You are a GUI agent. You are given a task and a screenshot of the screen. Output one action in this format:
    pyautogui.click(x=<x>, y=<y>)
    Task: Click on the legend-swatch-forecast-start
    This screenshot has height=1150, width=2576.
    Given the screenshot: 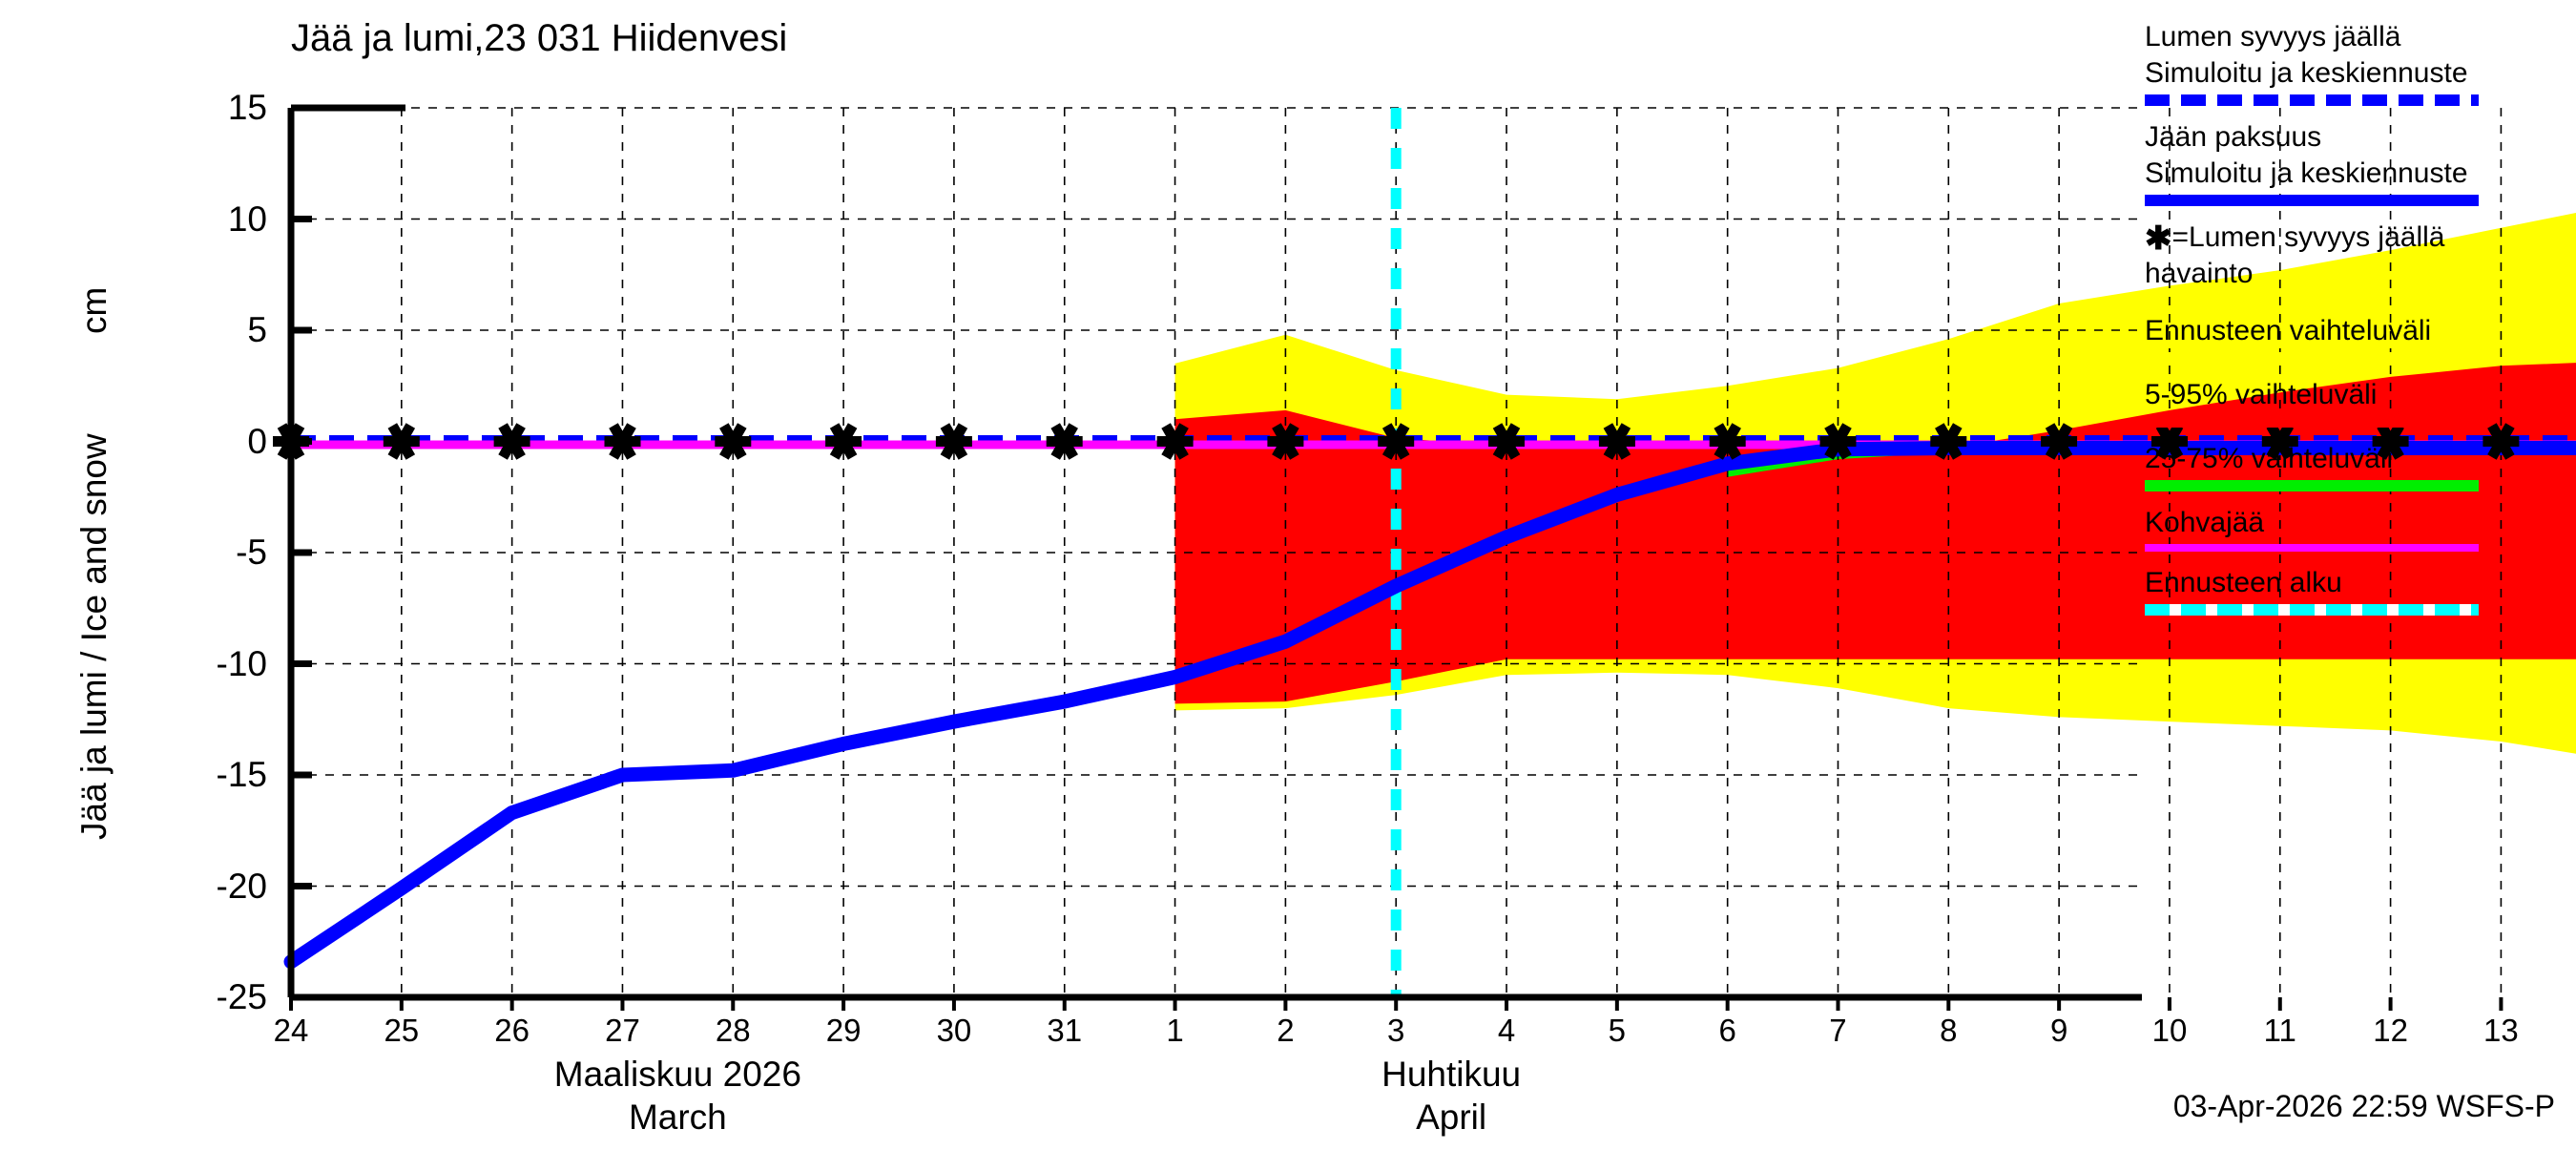 What is the action you would take?
    pyautogui.click(x=2312, y=610)
    